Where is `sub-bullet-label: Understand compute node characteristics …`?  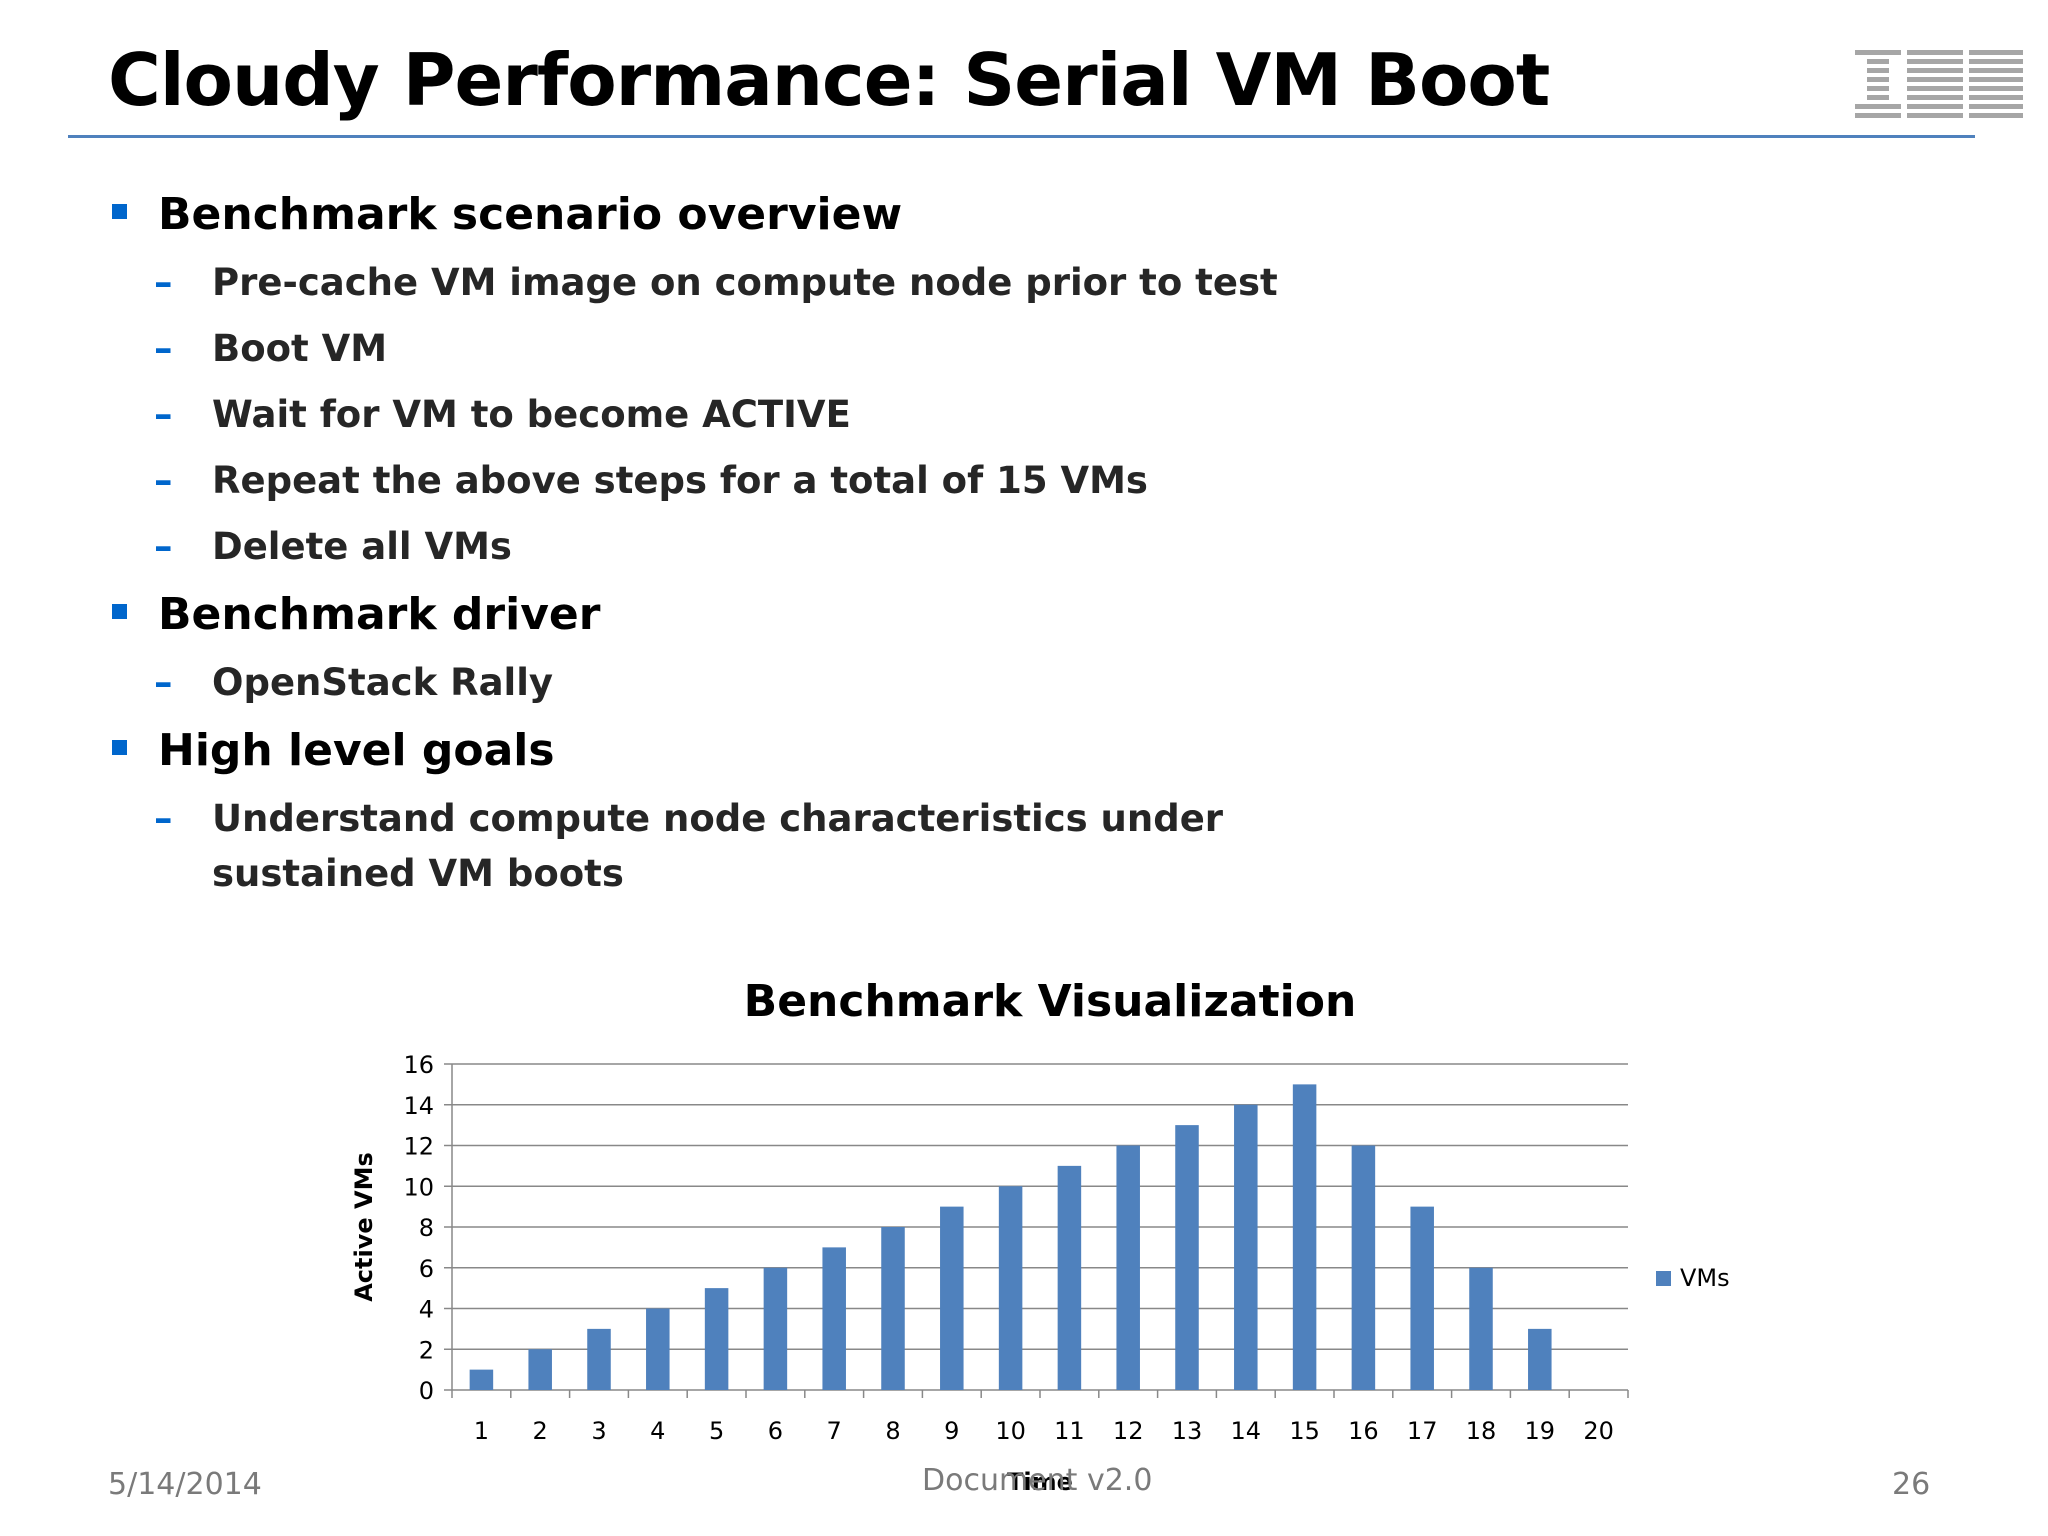 sub-bullet-label: Understand compute node characteristics … is located at coordinates (718, 846).